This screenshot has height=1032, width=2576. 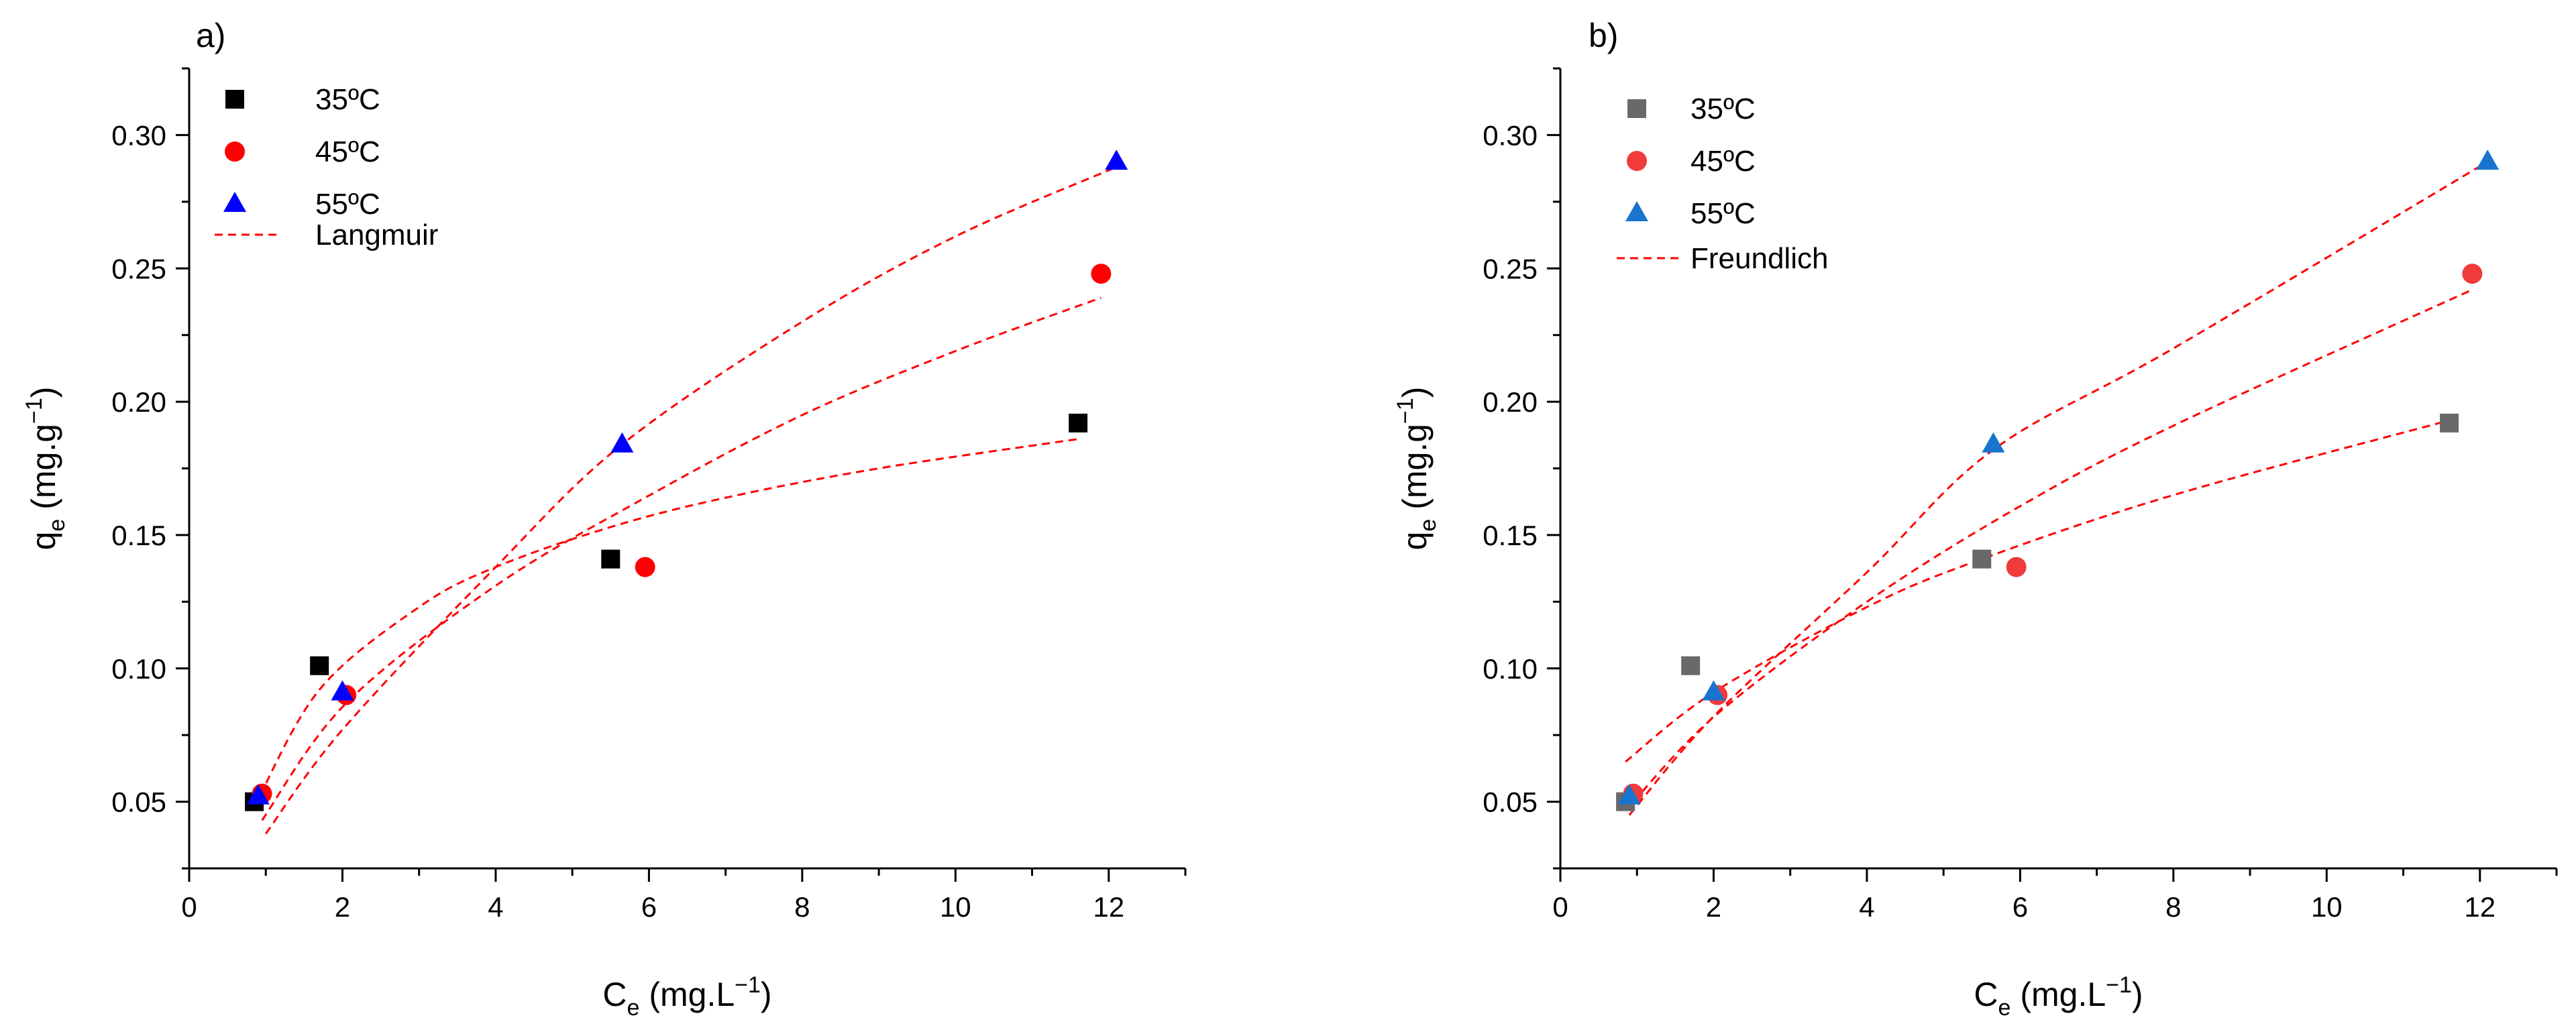 I want to click on legend-fit-label: Langmuir, so click(x=376, y=235).